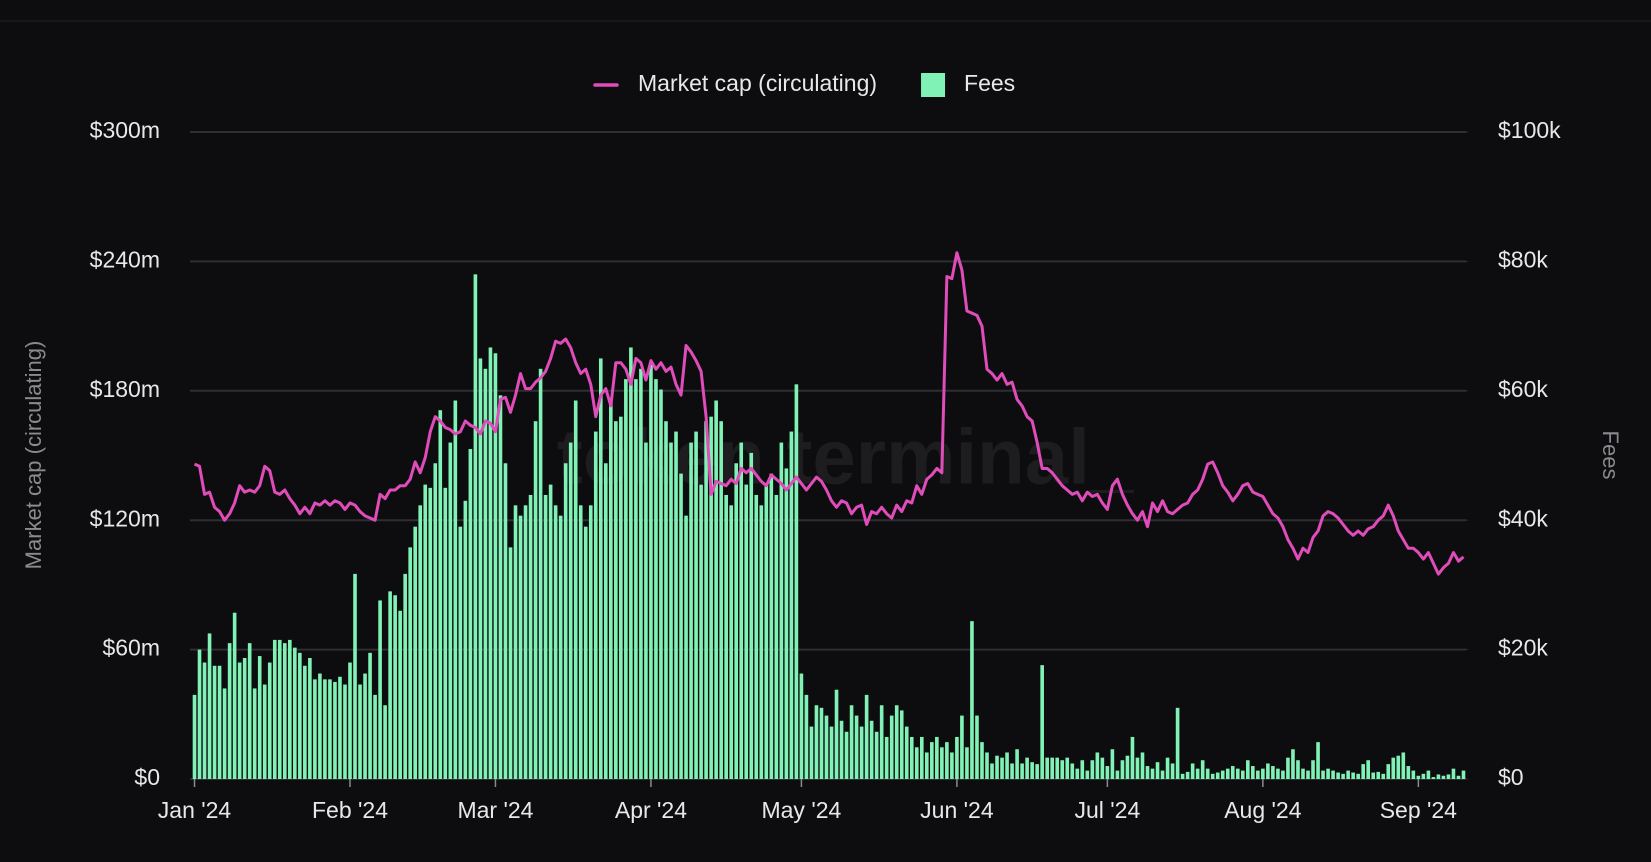 This screenshot has width=1651, height=862. Describe the element at coordinates (1107, 810) in the screenshot. I see `x-tick-label: Jul '24` at that location.